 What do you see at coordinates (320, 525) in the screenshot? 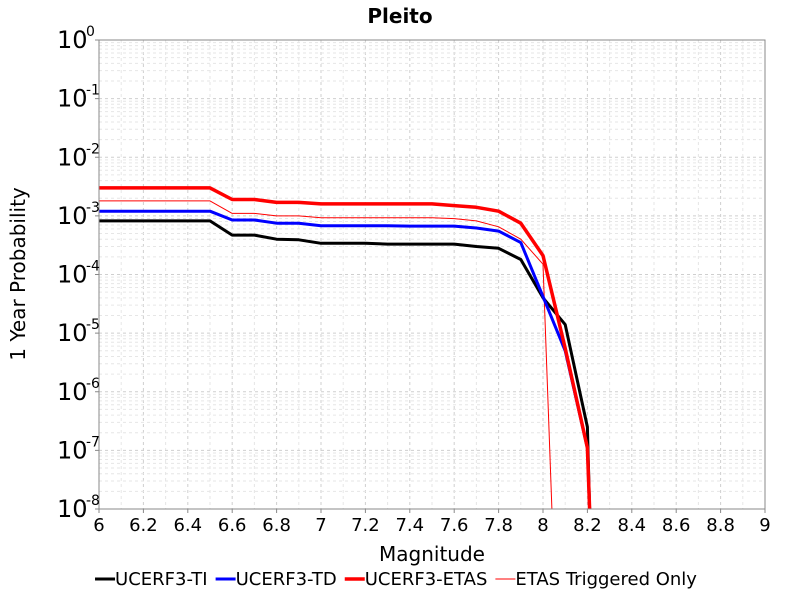
I see `x-tick-label: 7` at bounding box center [320, 525].